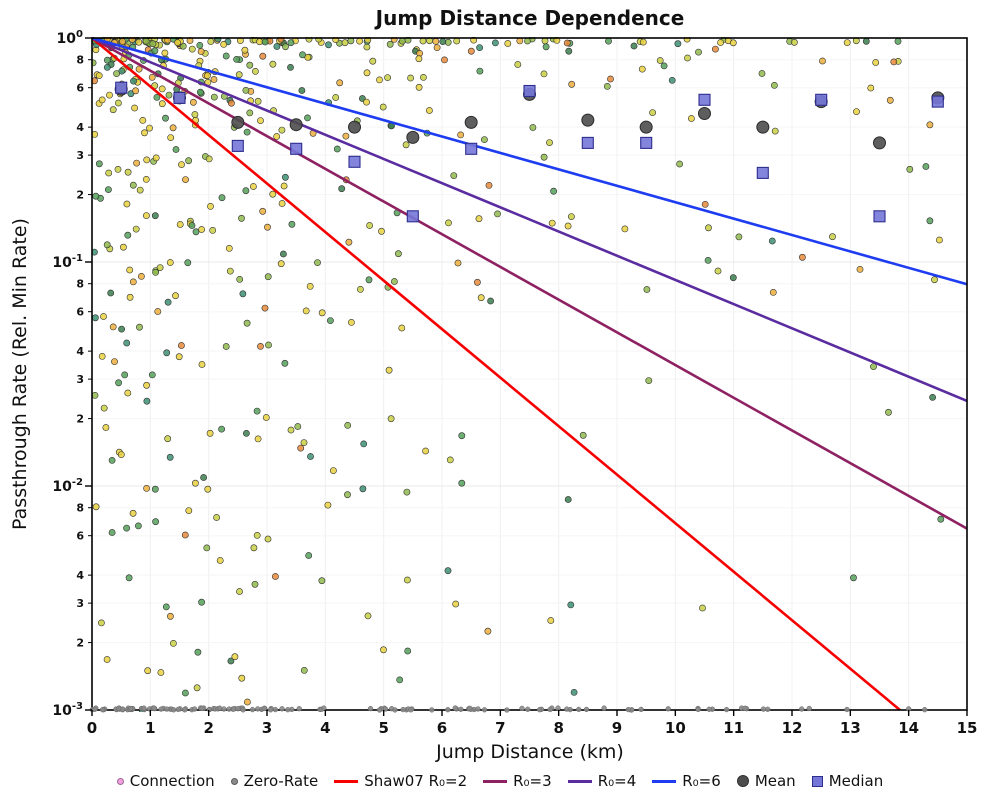 The height and width of the screenshot is (800, 1000). What do you see at coordinates (601, 781) in the screenshot?
I see `legend-item-r-4: R₀=4` at bounding box center [601, 781].